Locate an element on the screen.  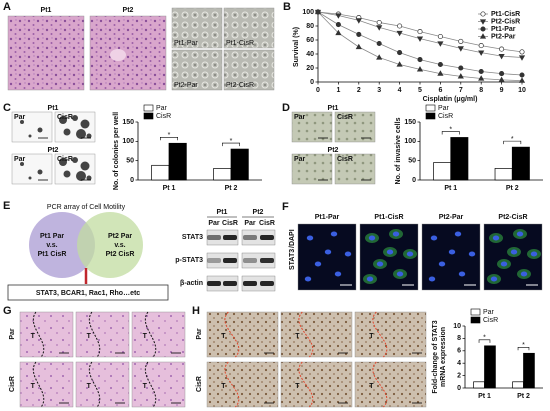
y-tick-label: 100 is located at coordinates (128, 141).